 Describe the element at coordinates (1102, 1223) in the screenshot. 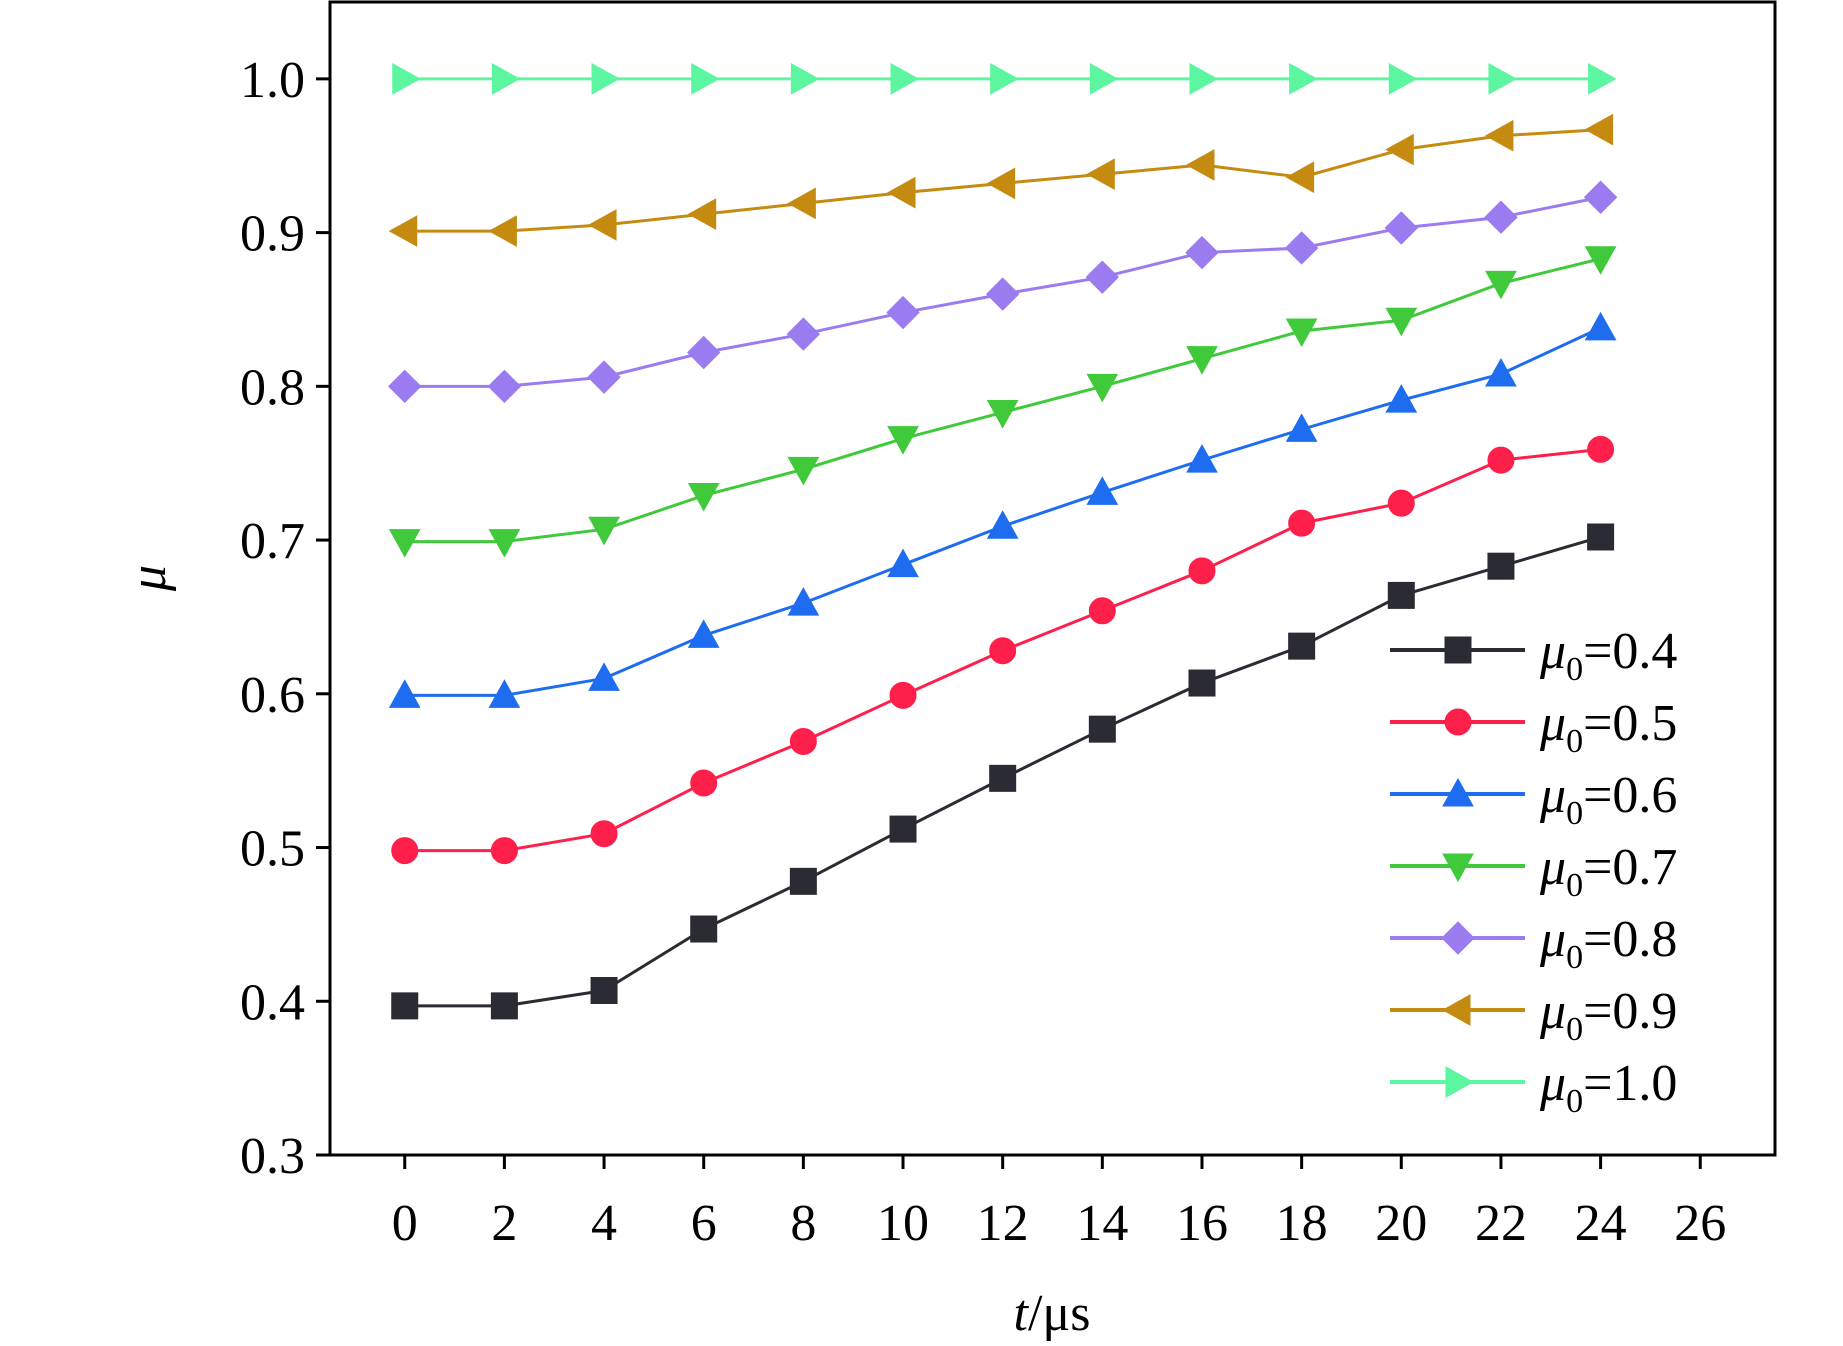

I see `x-tick-label: 14` at that location.